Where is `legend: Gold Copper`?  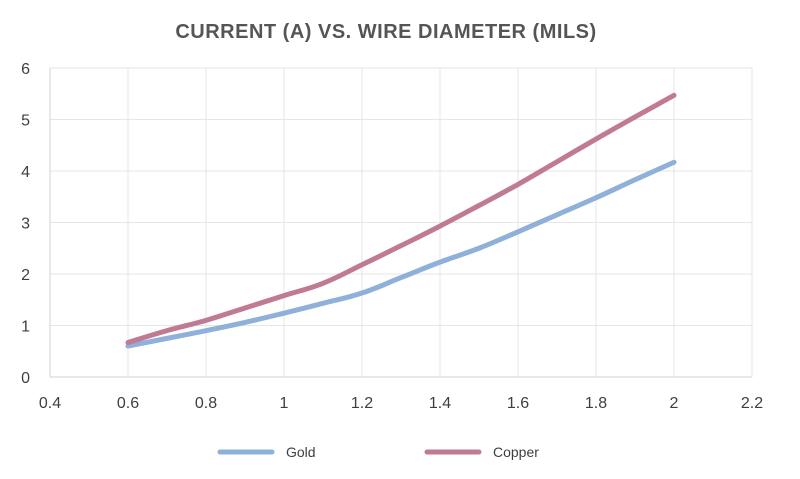 legend: Gold Copper is located at coordinates (378, 452).